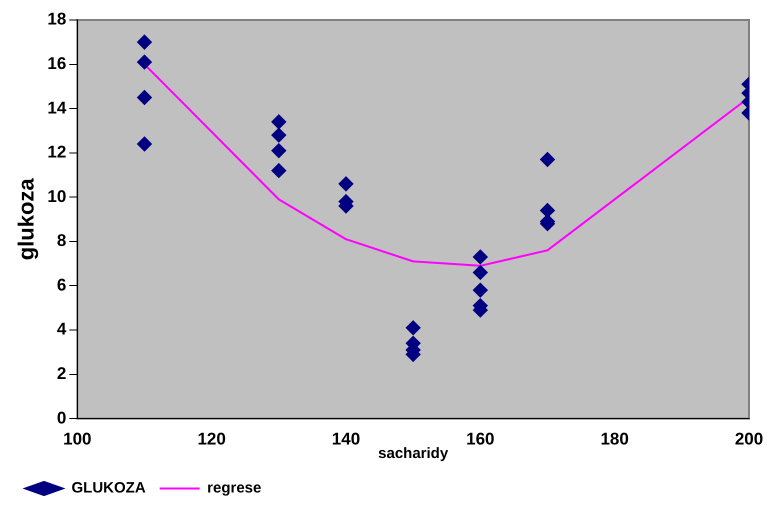 This screenshot has width=779, height=511. What do you see at coordinates (57, 108) in the screenshot?
I see `y-tick-label: 14` at bounding box center [57, 108].